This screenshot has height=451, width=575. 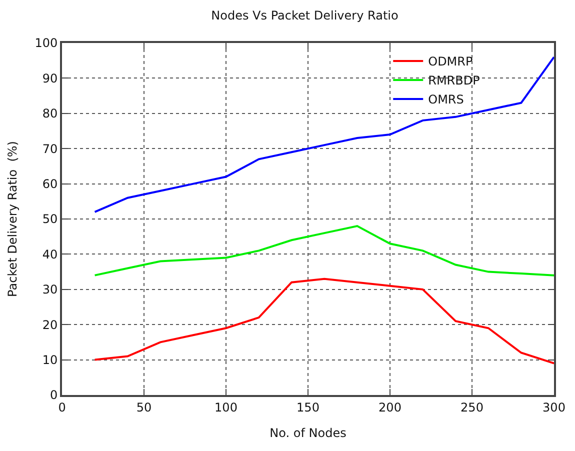 What do you see at coordinates (12, 219) in the screenshot?
I see `y-axis-title: Packet Delivery Ratio (%)` at bounding box center [12, 219].